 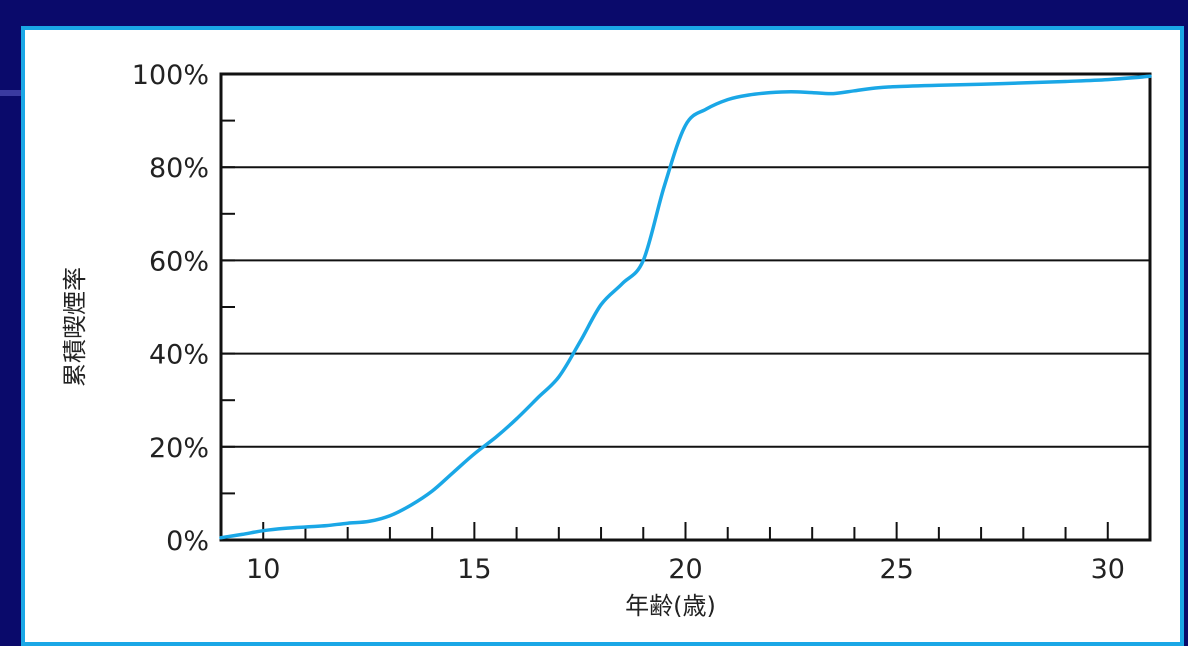 What do you see at coordinates (75, 327) in the screenshot?
I see `y-axis-title: 累積喫煙率` at bounding box center [75, 327].